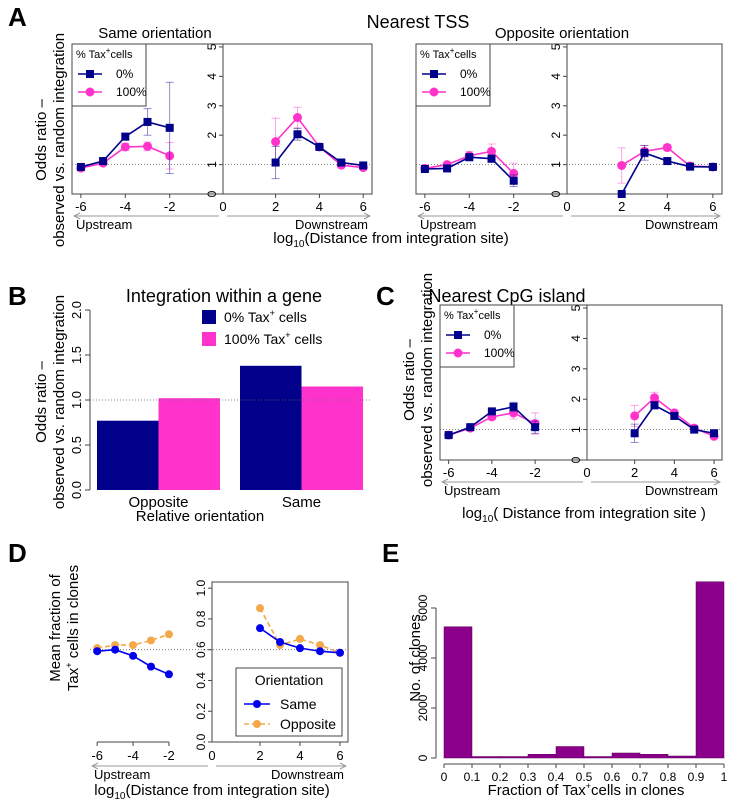 Image resolution: width=730 pixels, height=800 pixels. Describe the element at coordinates (90, 74) in the screenshot. I see `a-same-legend-marker-0pct` at that location.